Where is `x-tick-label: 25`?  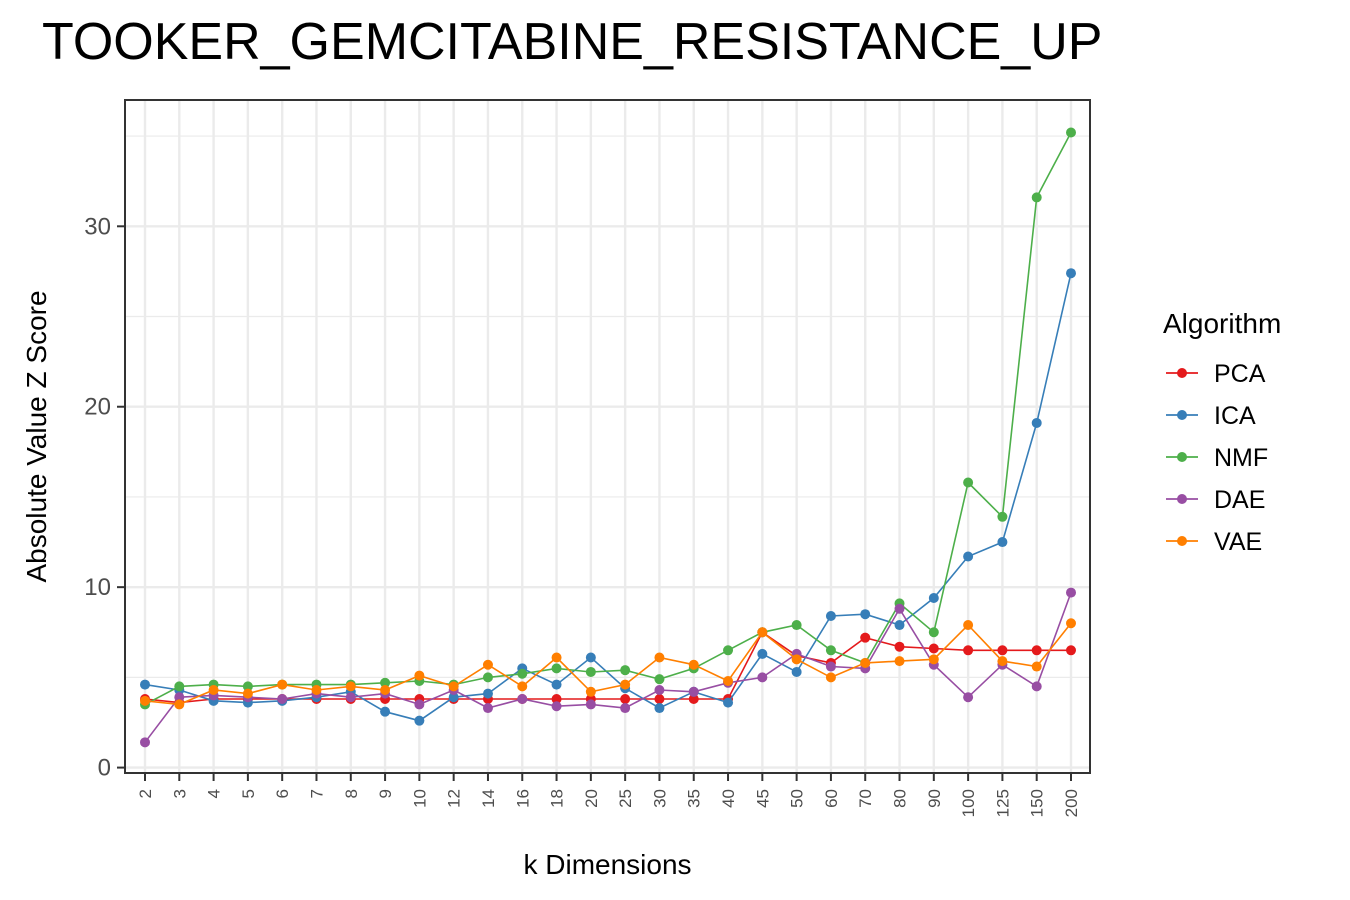 x-tick-label: 25 is located at coordinates (625, 798).